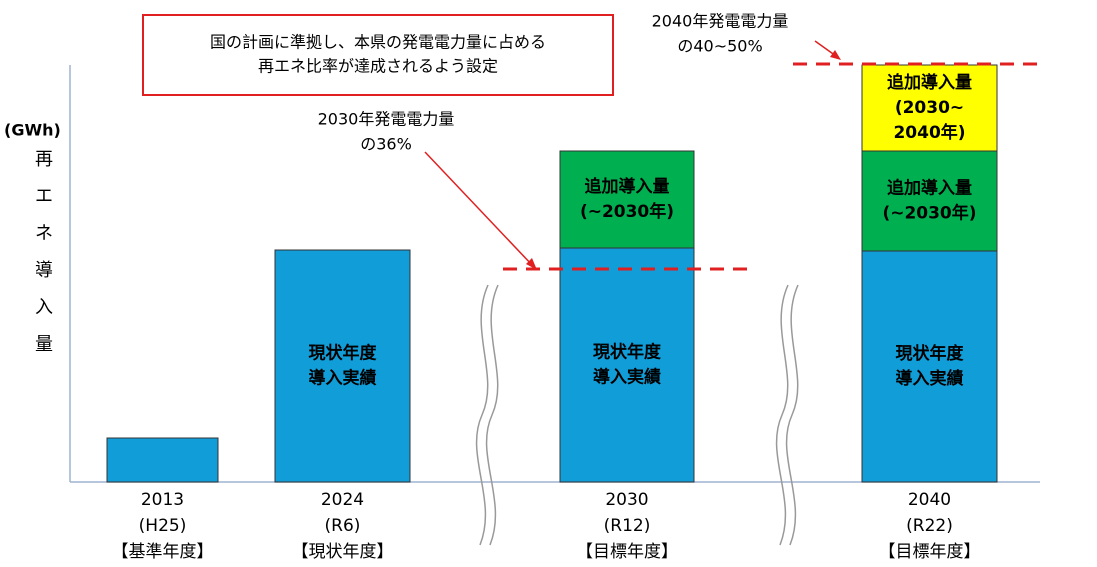 This screenshot has height=567, width=1097. What do you see at coordinates (44, 196) in the screenshot?
I see `y-axis-label: エ` at bounding box center [44, 196].